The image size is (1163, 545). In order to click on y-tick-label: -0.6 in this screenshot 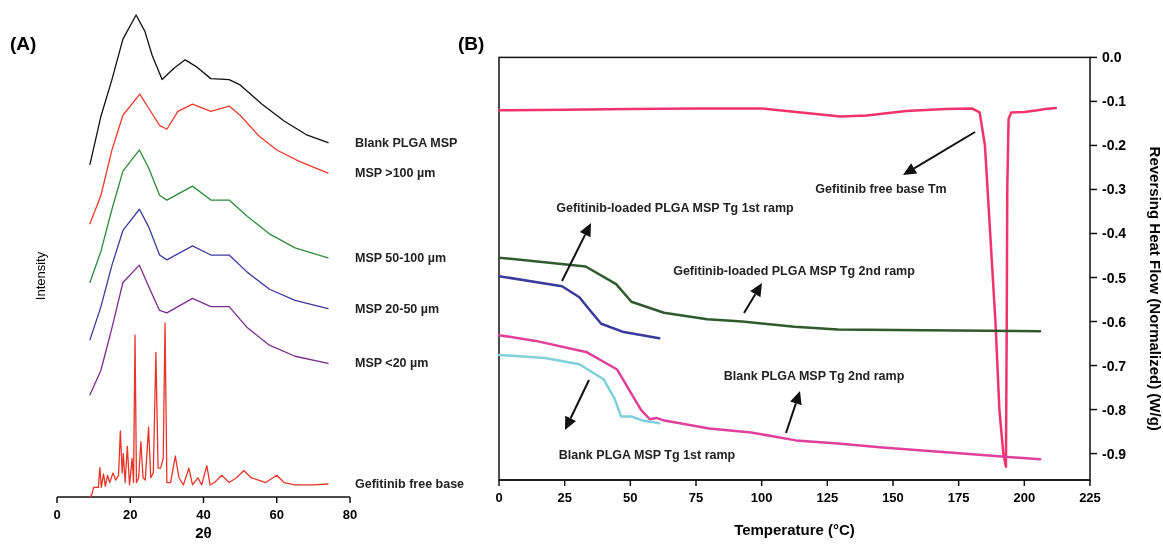, I will do `click(1114, 321)`.